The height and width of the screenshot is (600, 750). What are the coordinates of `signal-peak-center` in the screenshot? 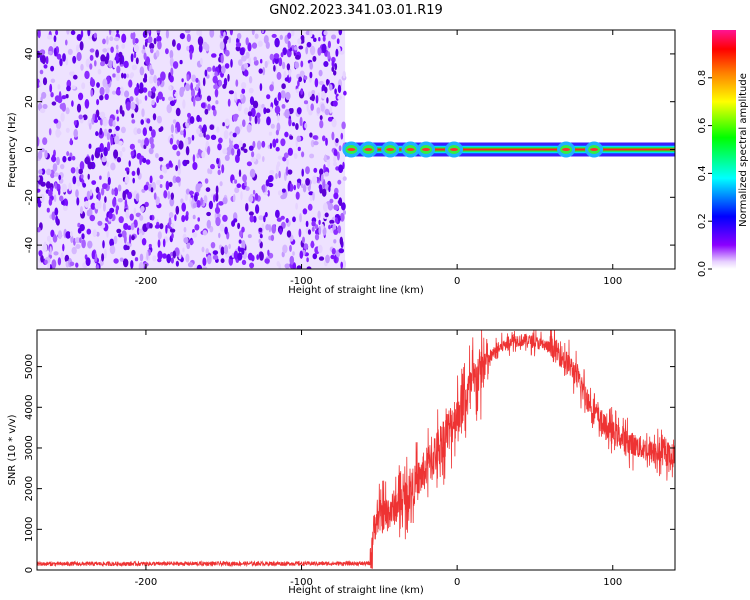 It's located at (351, 149).